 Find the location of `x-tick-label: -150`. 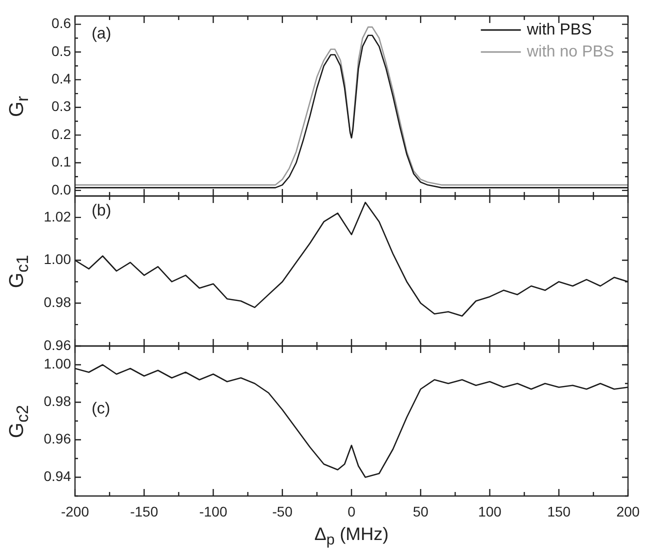

x-tick-label: -150 is located at coordinates (144, 511).